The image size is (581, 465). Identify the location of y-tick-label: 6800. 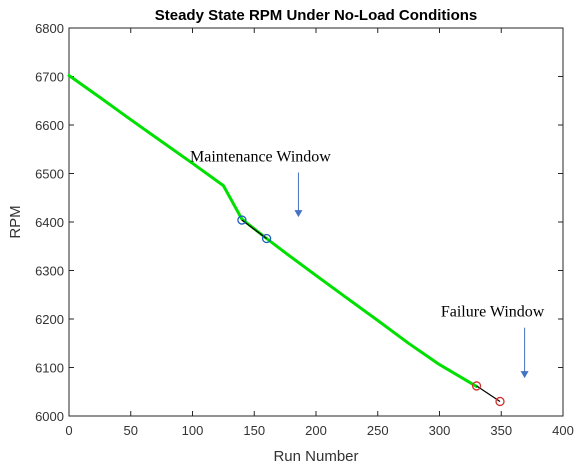
(49, 28).